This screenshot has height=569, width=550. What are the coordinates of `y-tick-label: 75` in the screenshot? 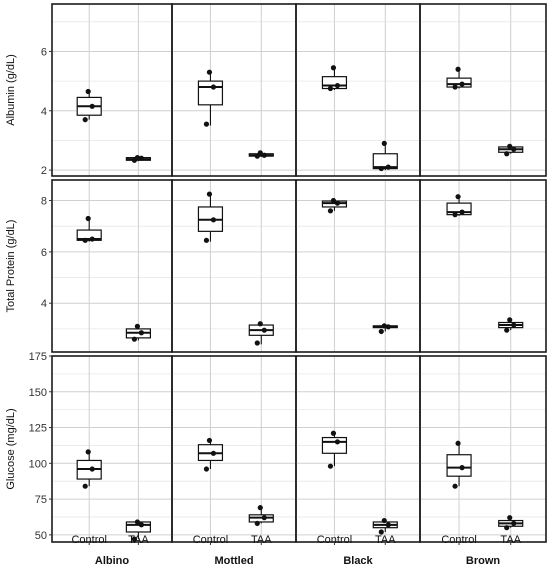 It's located at (41, 500).